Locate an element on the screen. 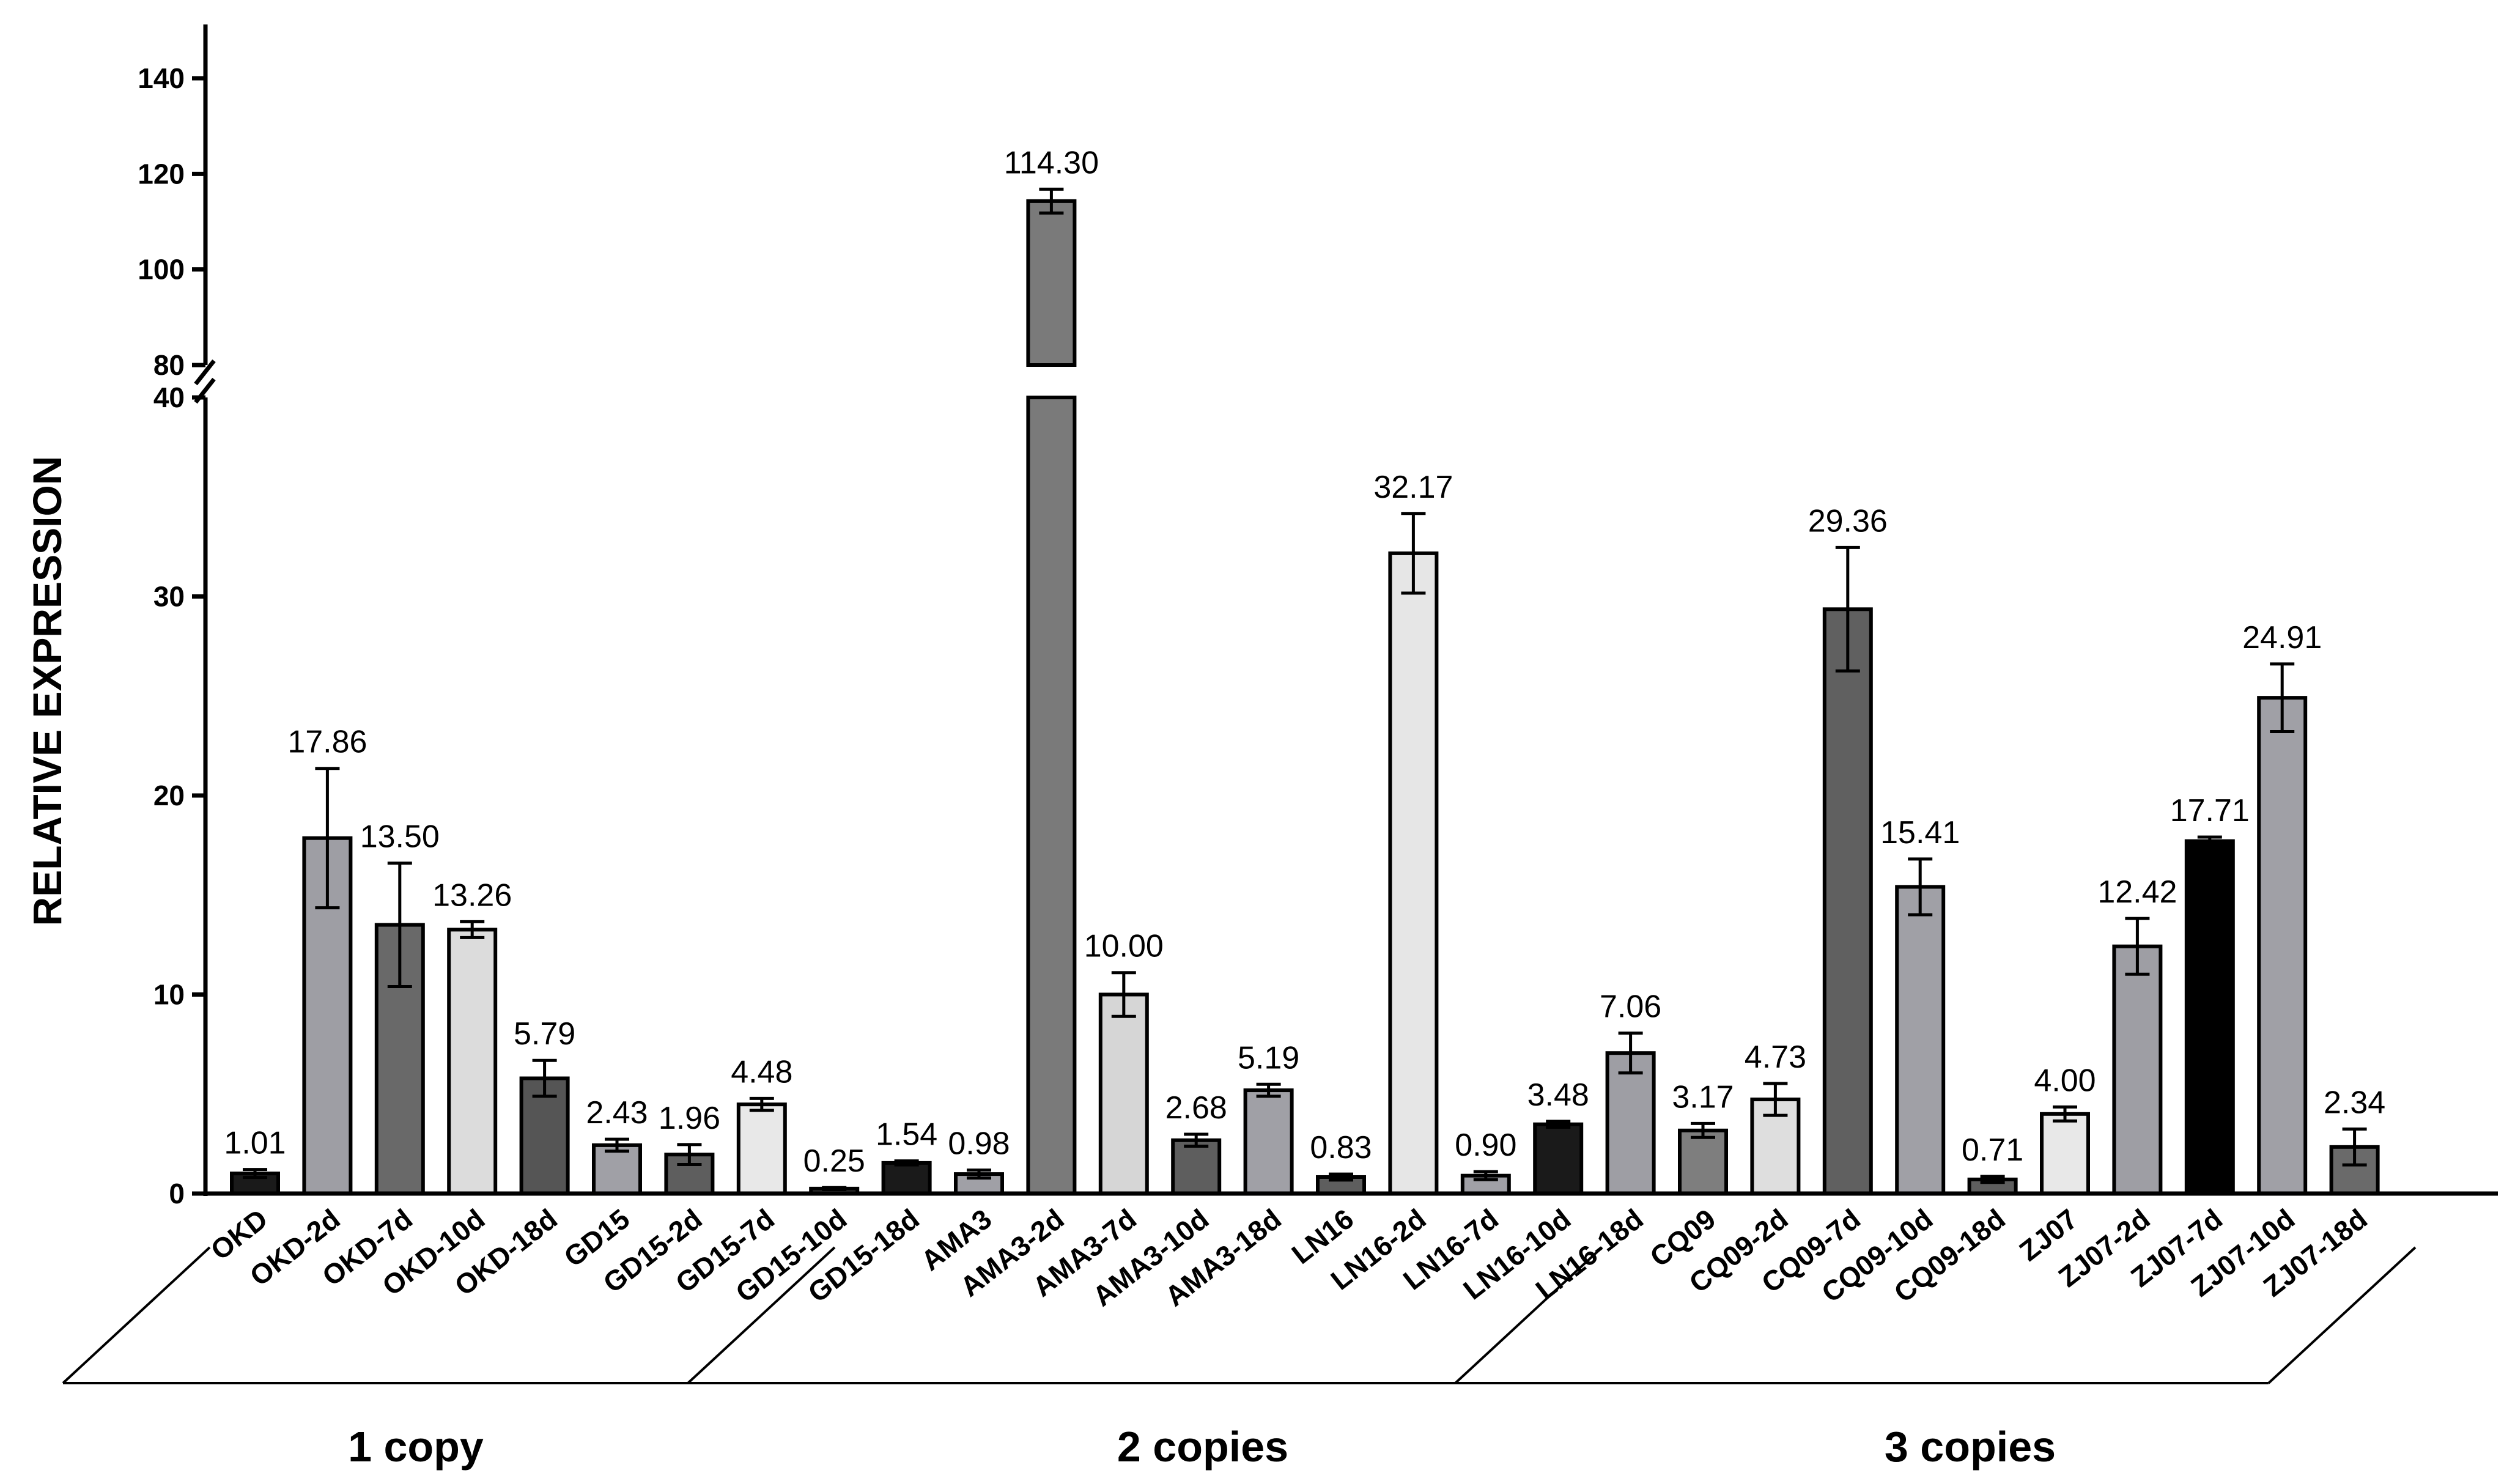 This screenshot has height=1484, width=2515. data-label: 3.17 is located at coordinates (1703, 1097).